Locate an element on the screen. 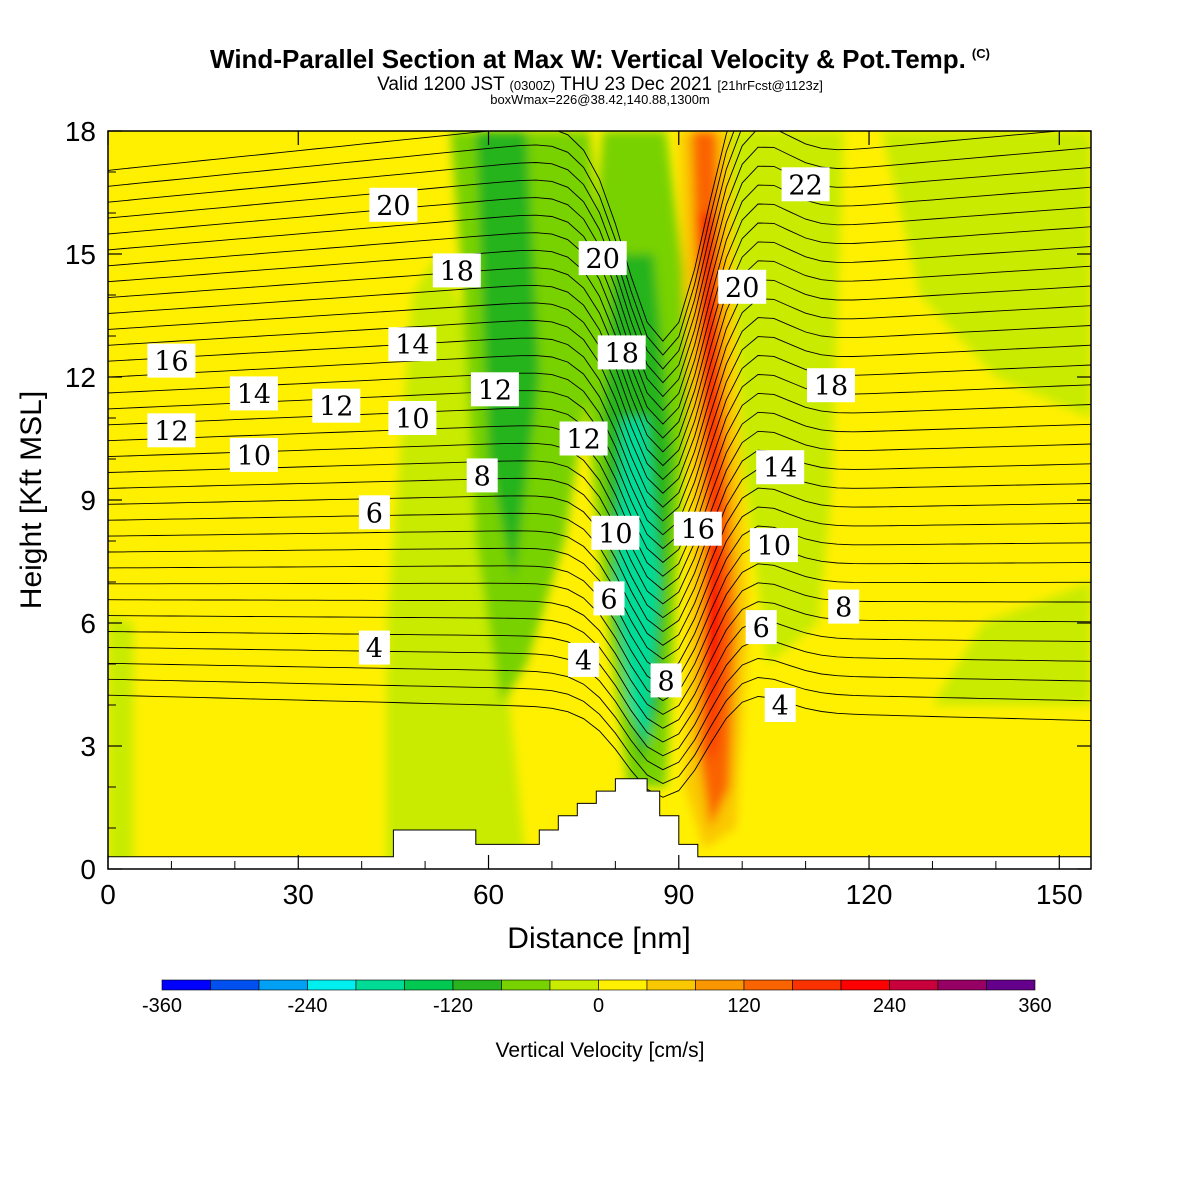  weak-downdraft-left is located at coordinates (121, 741).